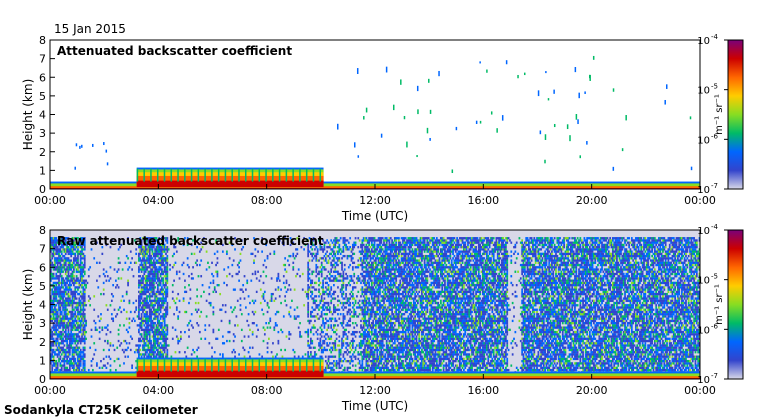 This screenshot has width=780, height=420. What do you see at coordinates (90, 29) in the screenshot?
I see `date-label: 15 Jan 2015` at bounding box center [90, 29].